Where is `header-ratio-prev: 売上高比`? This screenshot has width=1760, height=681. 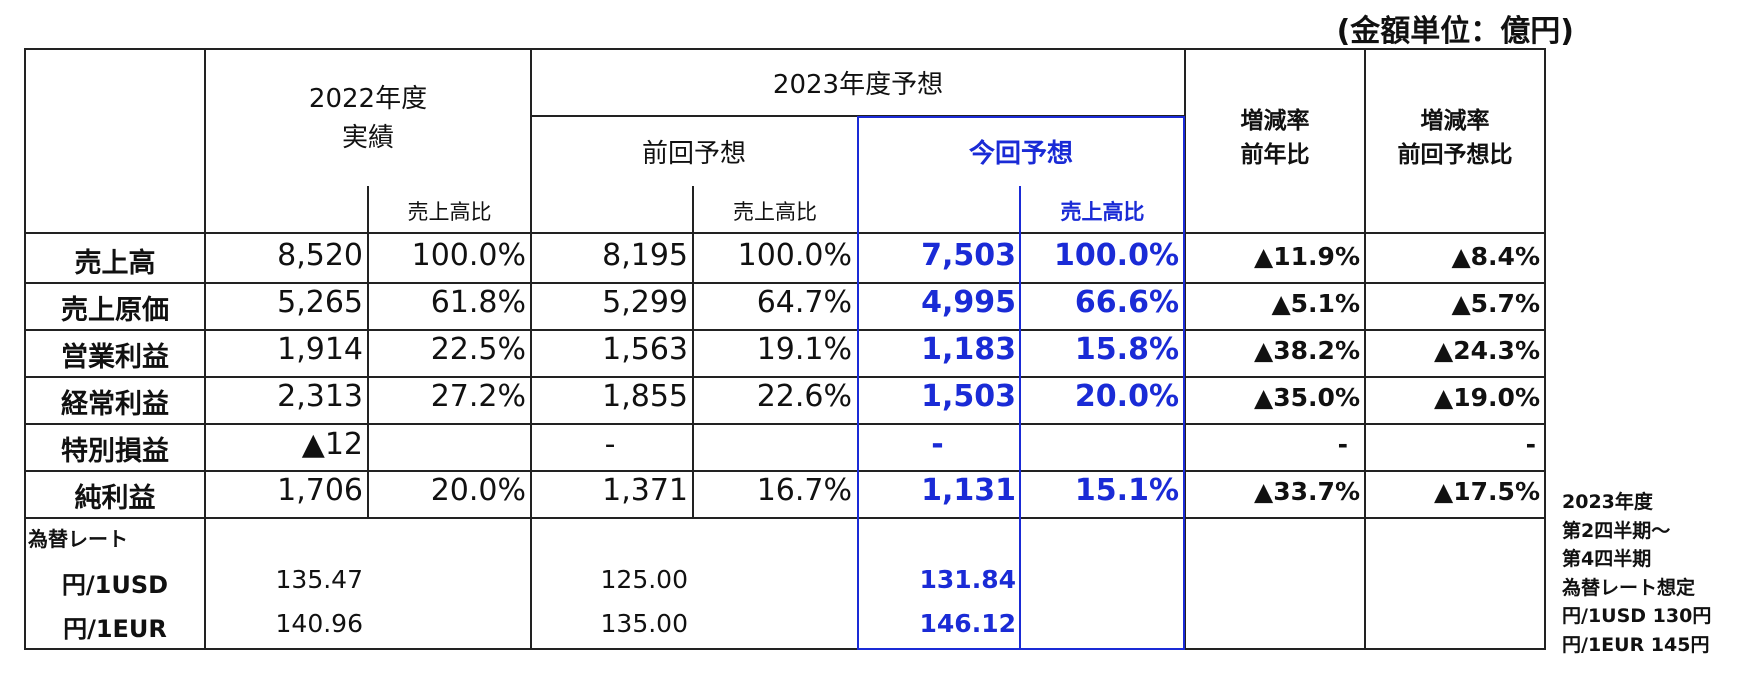 header-ratio-prev: 売上高比 is located at coordinates (775, 212).